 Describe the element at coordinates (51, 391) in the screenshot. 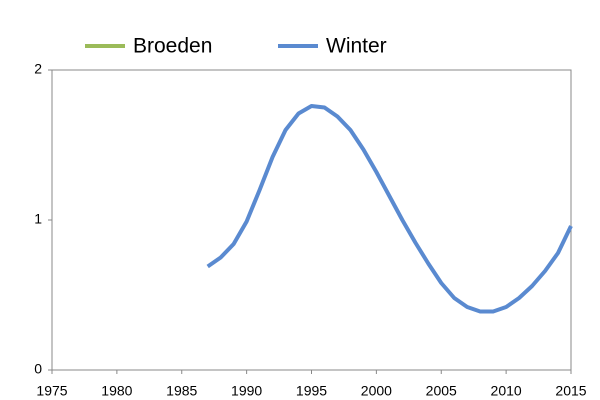

I see `x-tick-label: 1975` at that location.